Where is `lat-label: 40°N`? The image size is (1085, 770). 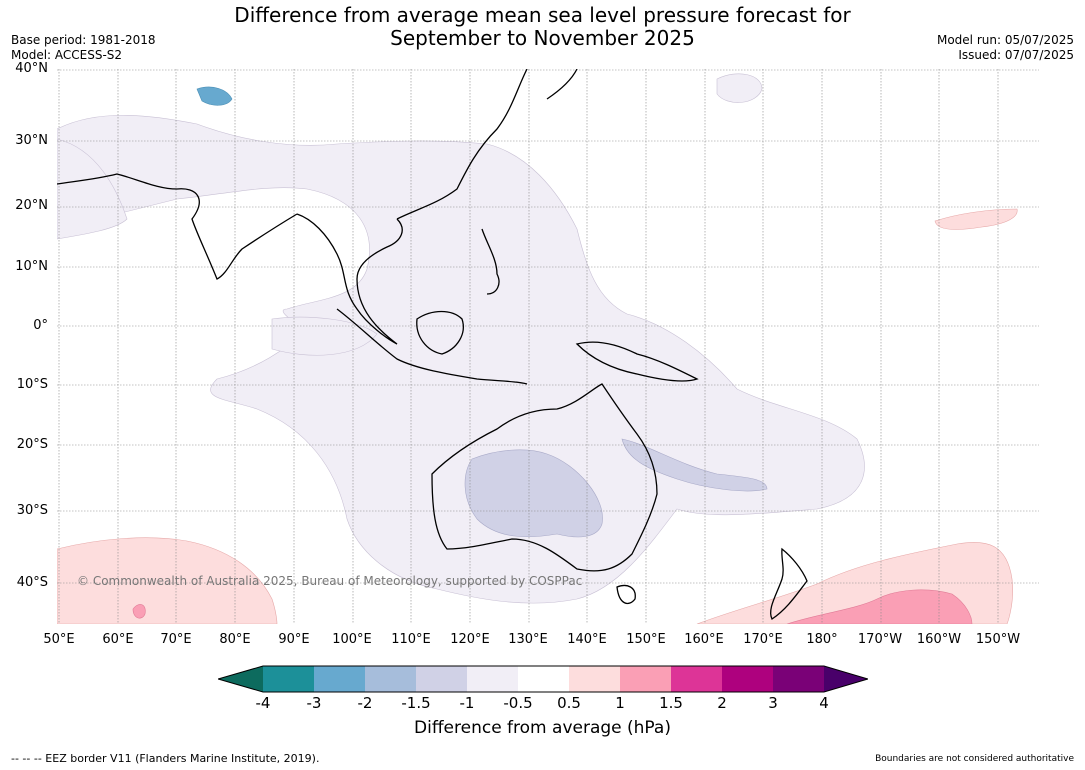
lat-label: 40°N is located at coordinates (31, 68).